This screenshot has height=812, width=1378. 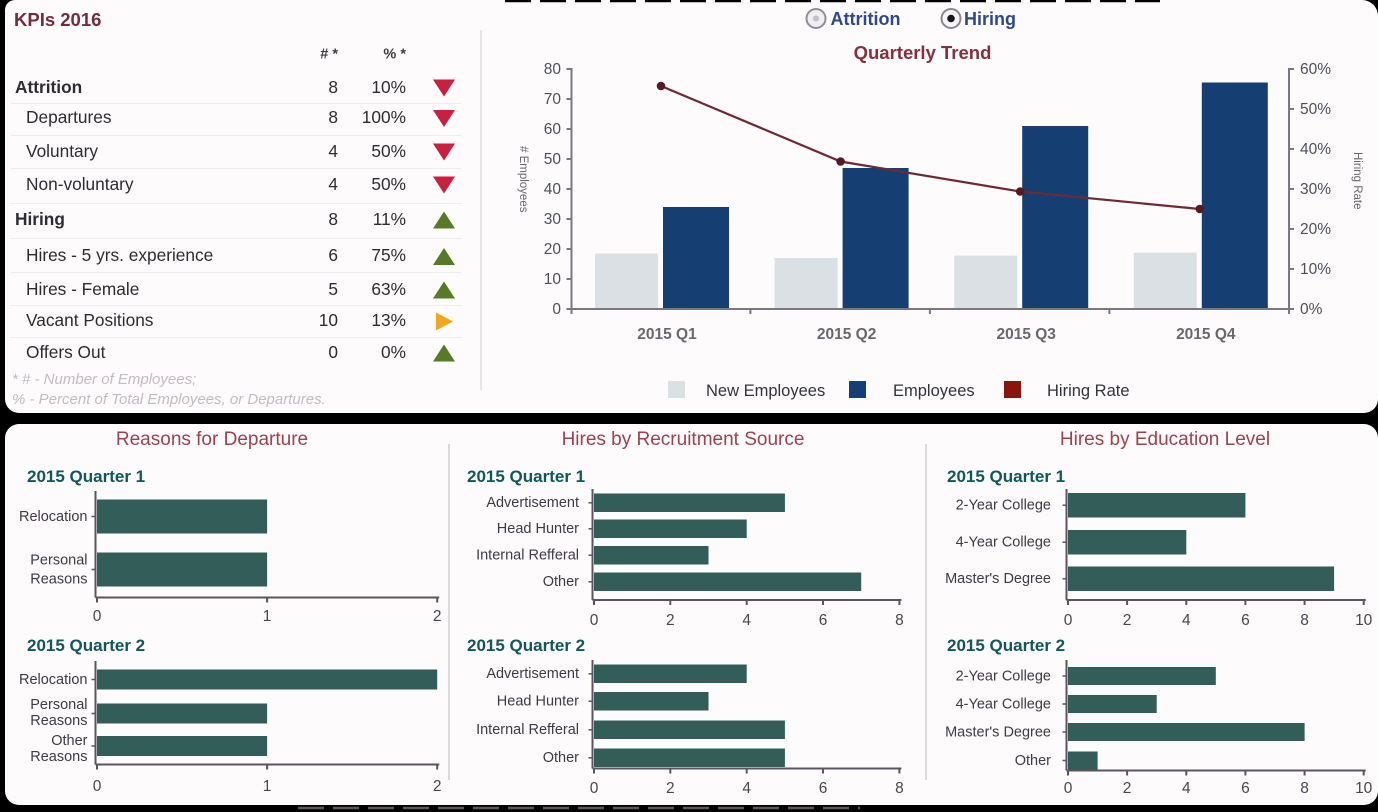 What do you see at coordinates (553, 129) in the screenshot?
I see `svg-text: 60` at bounding box center [553, 129].